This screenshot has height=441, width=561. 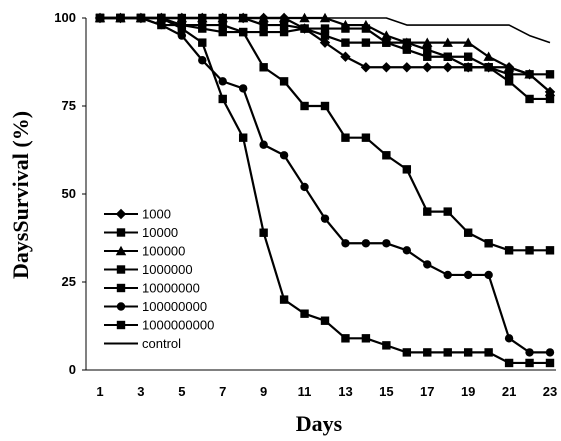 What do you see at coordinates (167, 269) in the screenshot?
I see `legend-label: 1000000` at bounding box center [167, 269].